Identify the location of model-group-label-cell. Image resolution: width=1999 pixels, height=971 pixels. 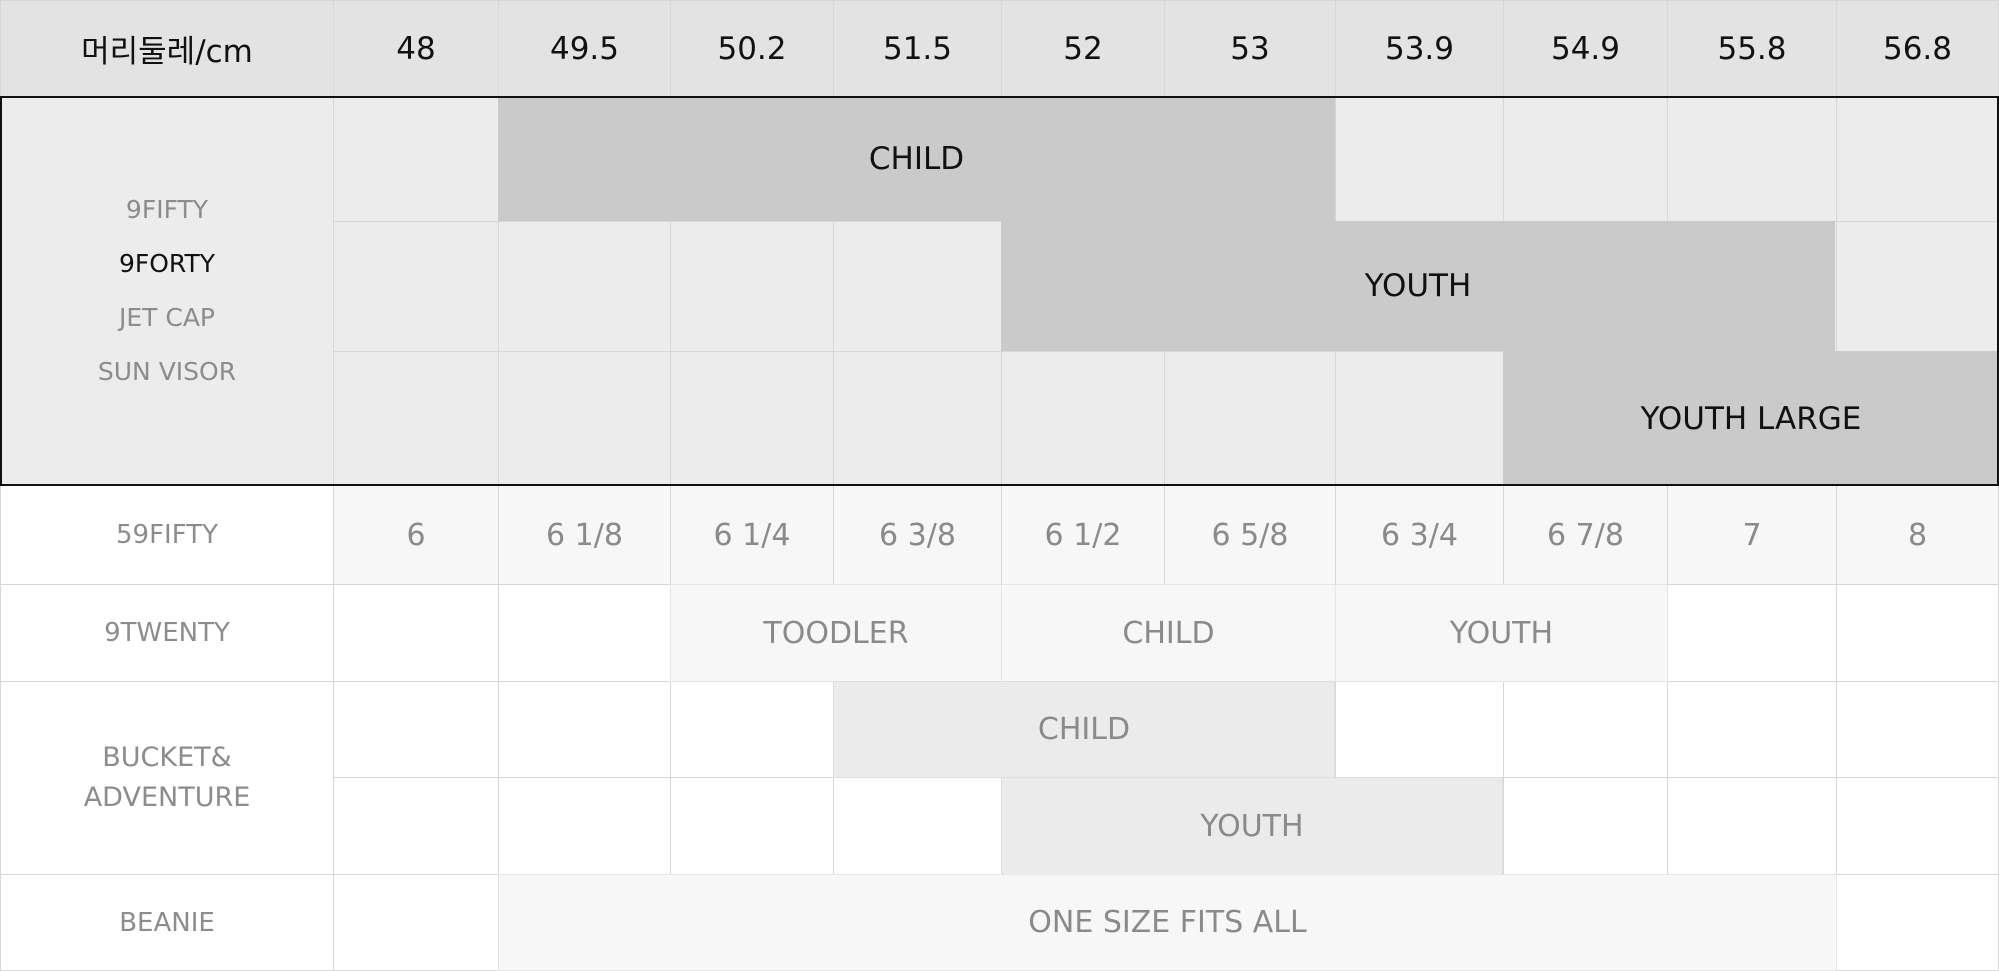
(167, 291).